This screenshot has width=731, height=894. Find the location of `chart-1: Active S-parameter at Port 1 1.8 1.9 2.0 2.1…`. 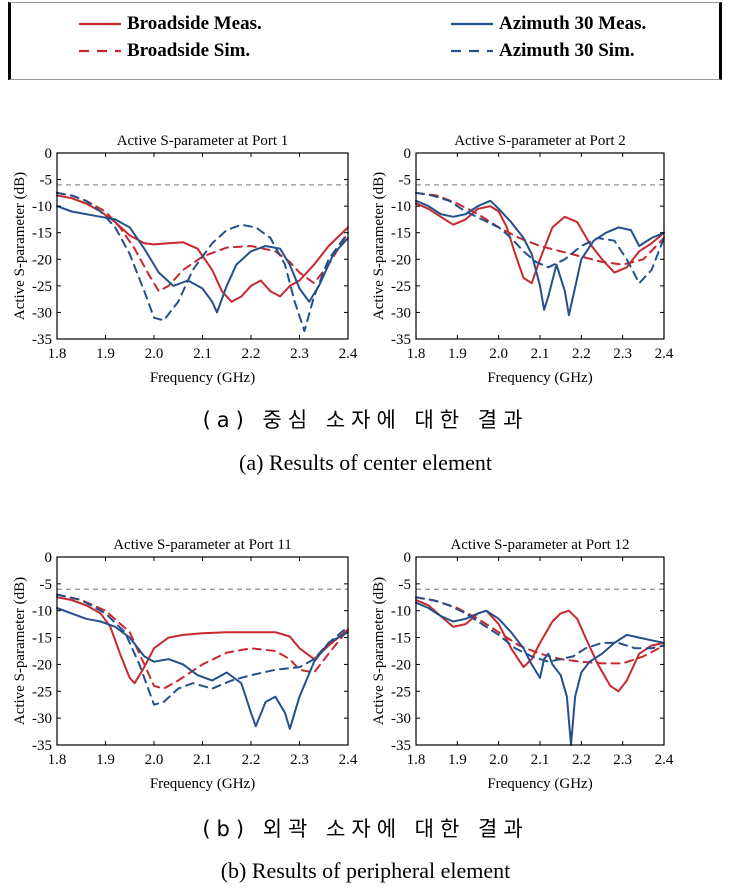

chart-1: Active S-parameter at Port 1 1.8 1.9 2.0 2.1… is located at coordinates (185, 259).